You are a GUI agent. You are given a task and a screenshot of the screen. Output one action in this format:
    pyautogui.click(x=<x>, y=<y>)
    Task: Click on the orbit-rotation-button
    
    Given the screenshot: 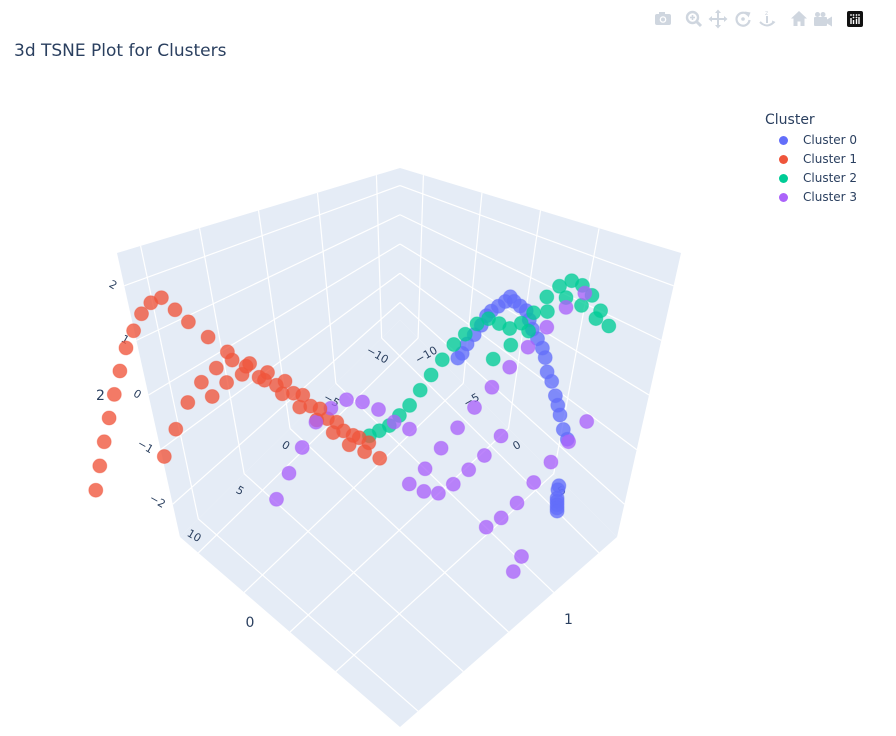 What is the action you would take?
    pyautogui.click(x=743, y=19)
    